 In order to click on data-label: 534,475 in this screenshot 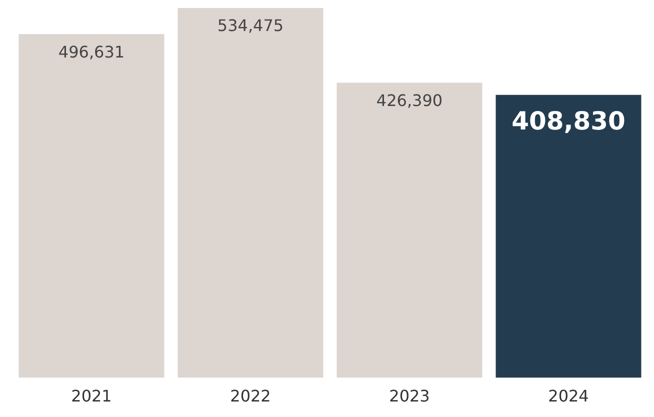, I will do `click(250, 26)`.